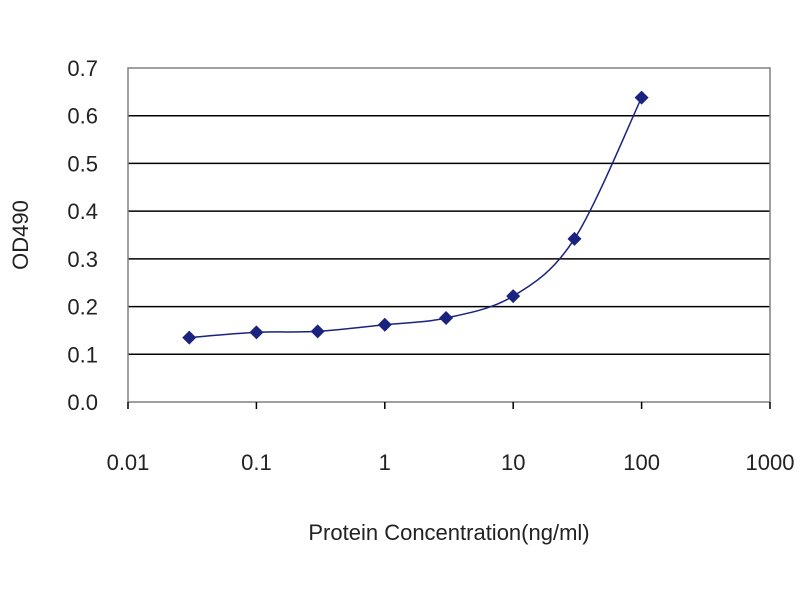 The width and height of the screenshot is (800, 600). What do you see at coordinates (451, 438) in the screenshot?
I see `x-axis-ticks: 0.01 0.1 1 10 100 1000` at bounding box center [451, 438].